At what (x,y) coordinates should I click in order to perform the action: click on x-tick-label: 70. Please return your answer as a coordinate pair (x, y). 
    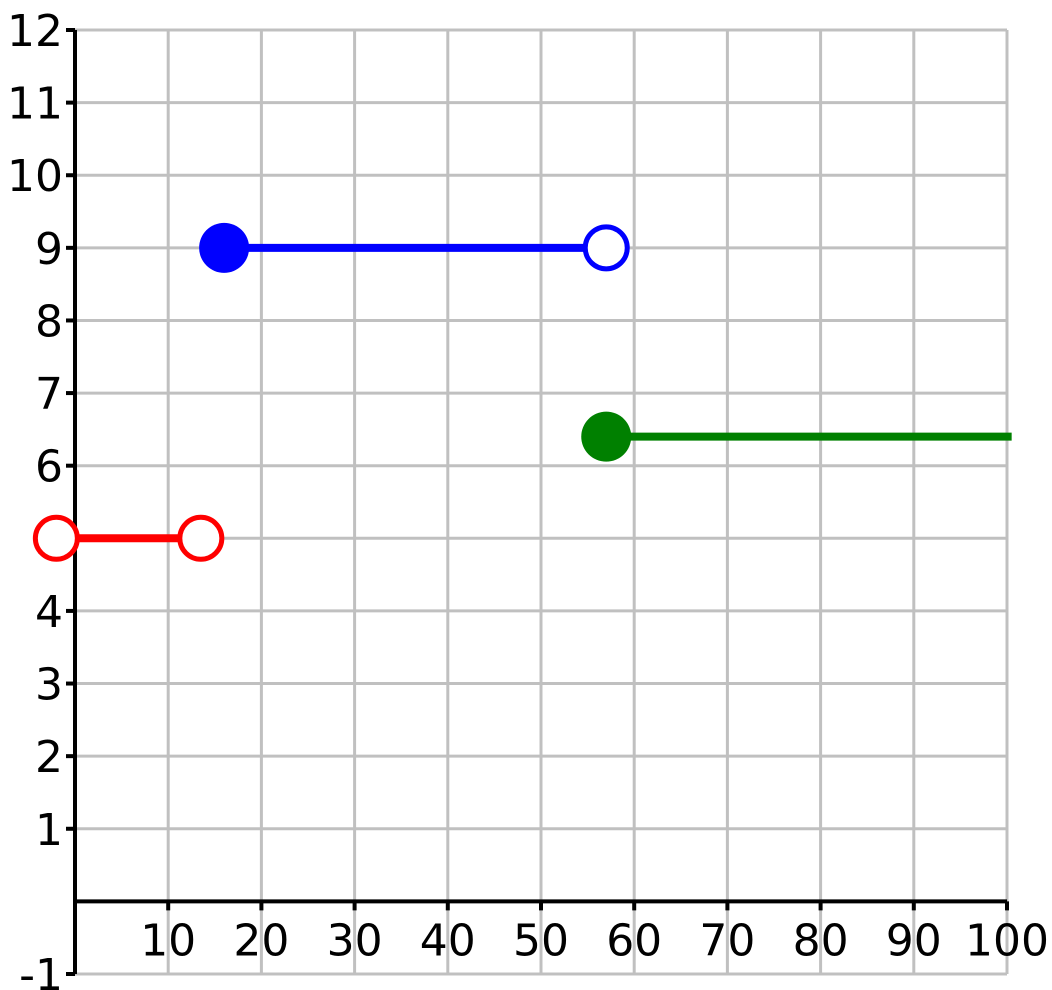
    Looking at the image, I should click on (727, 940).